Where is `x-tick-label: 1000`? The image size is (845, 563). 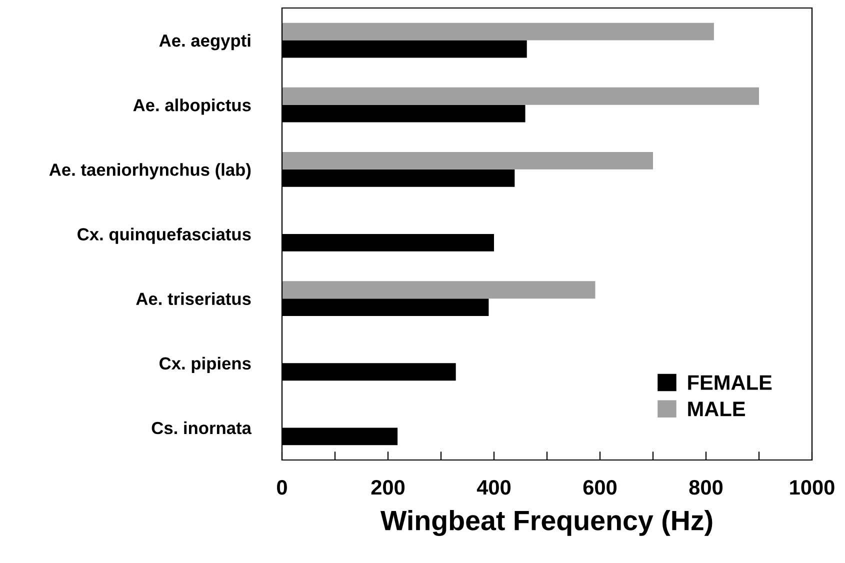
x-tick-label: 1000 is located at coordinates (812, 487).